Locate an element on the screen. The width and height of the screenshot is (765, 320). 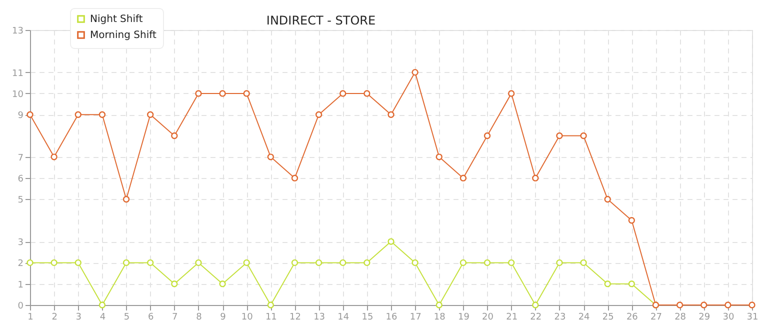
y-tick-label: 11 is located at coordinates (18, 73).